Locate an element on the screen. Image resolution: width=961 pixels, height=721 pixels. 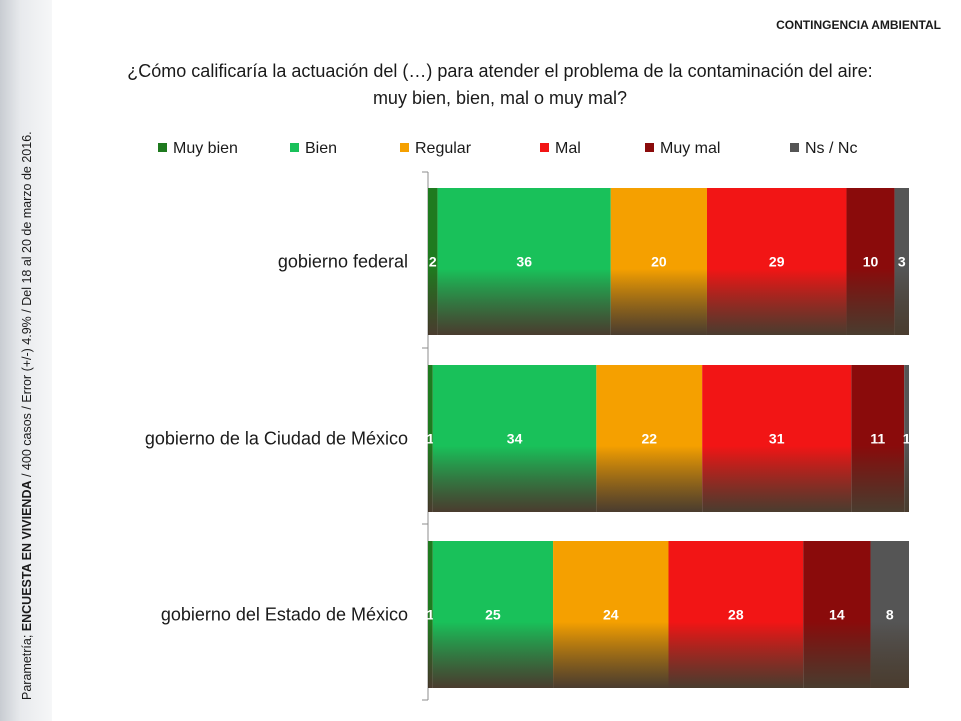
data-label: 3 is located at coordinates (902, 262).